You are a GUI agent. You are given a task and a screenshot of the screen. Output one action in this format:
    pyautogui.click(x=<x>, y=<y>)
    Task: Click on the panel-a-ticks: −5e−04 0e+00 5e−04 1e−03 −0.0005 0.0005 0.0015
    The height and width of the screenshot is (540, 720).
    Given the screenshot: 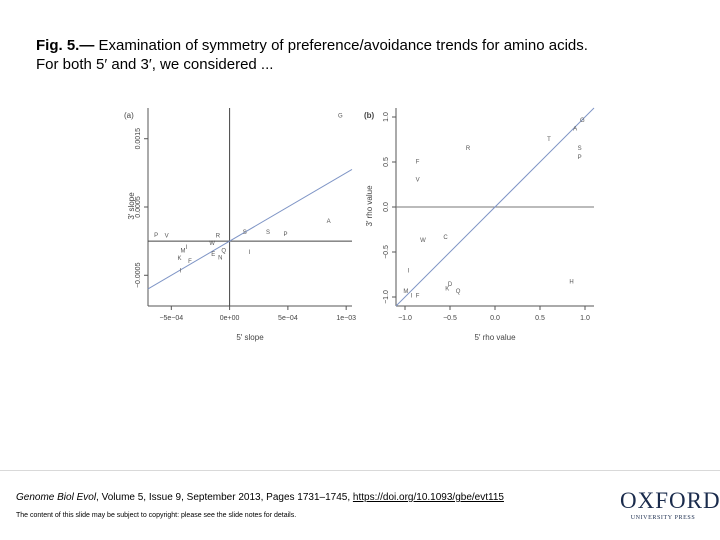 What is the action you would take?
    pyautogui.click(x=245, y=225)
    